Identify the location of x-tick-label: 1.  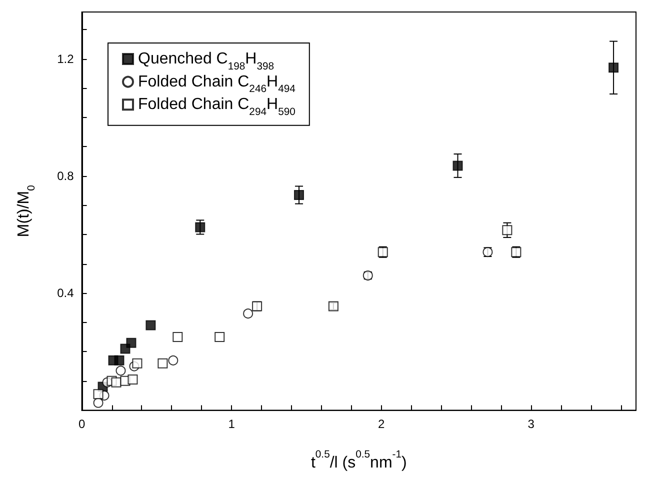
(232, 424).